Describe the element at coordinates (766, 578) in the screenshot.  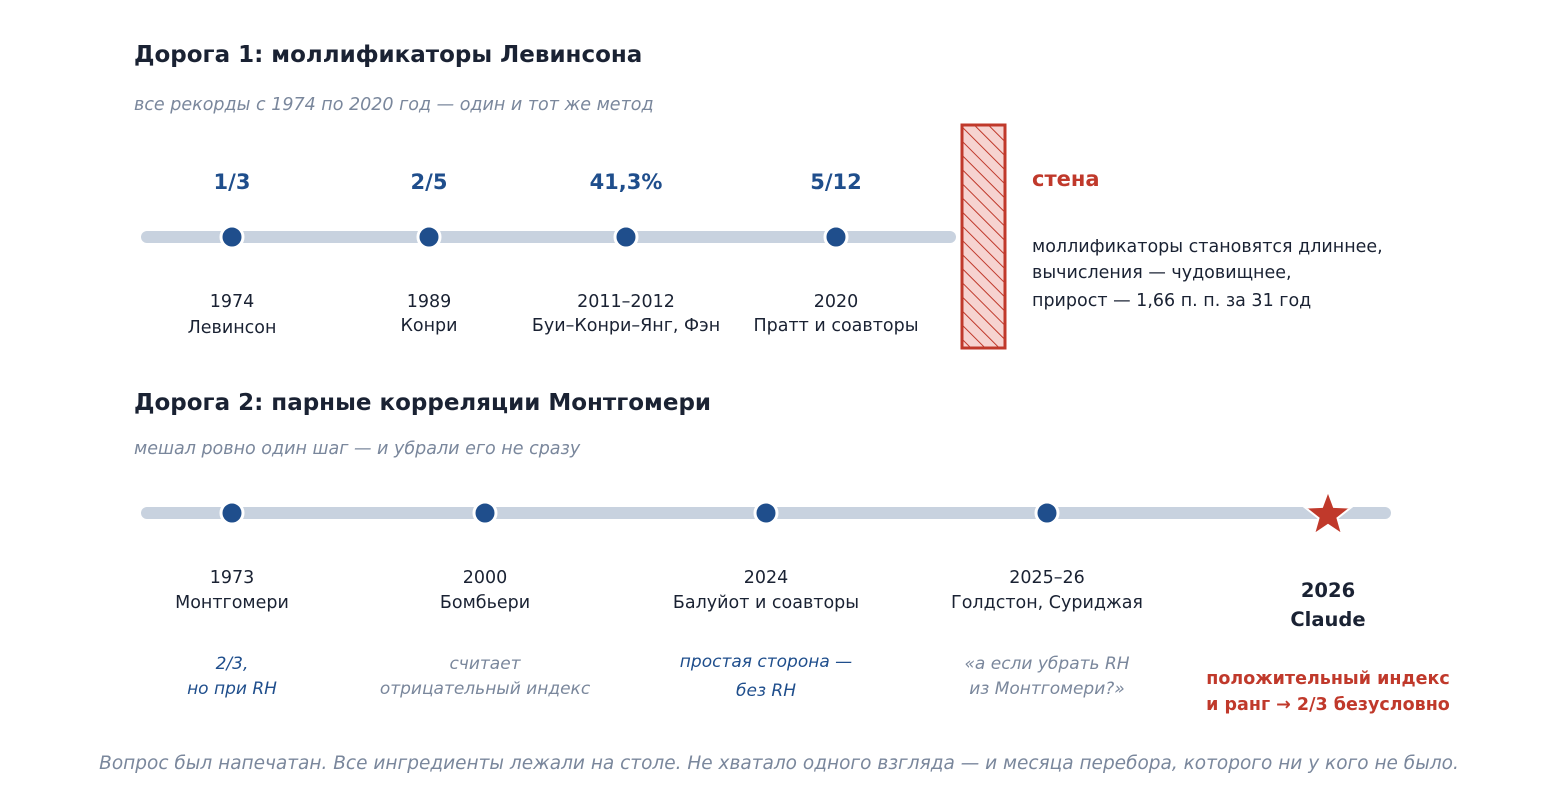
I see `milestone-year: 2024` at that location.